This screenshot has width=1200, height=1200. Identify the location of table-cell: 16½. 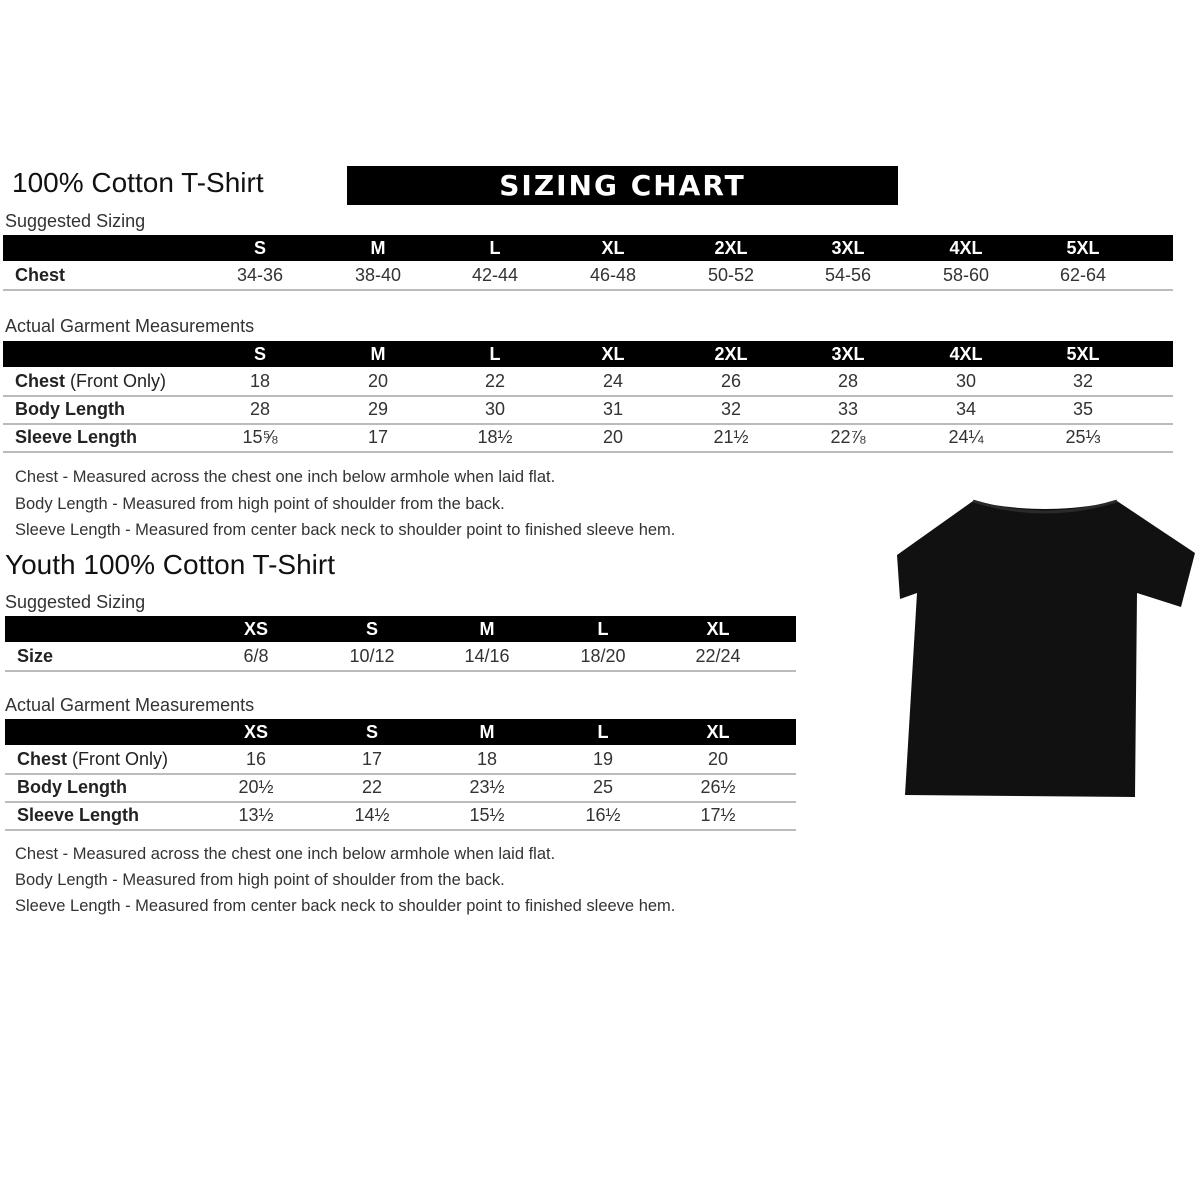
(603, 815).